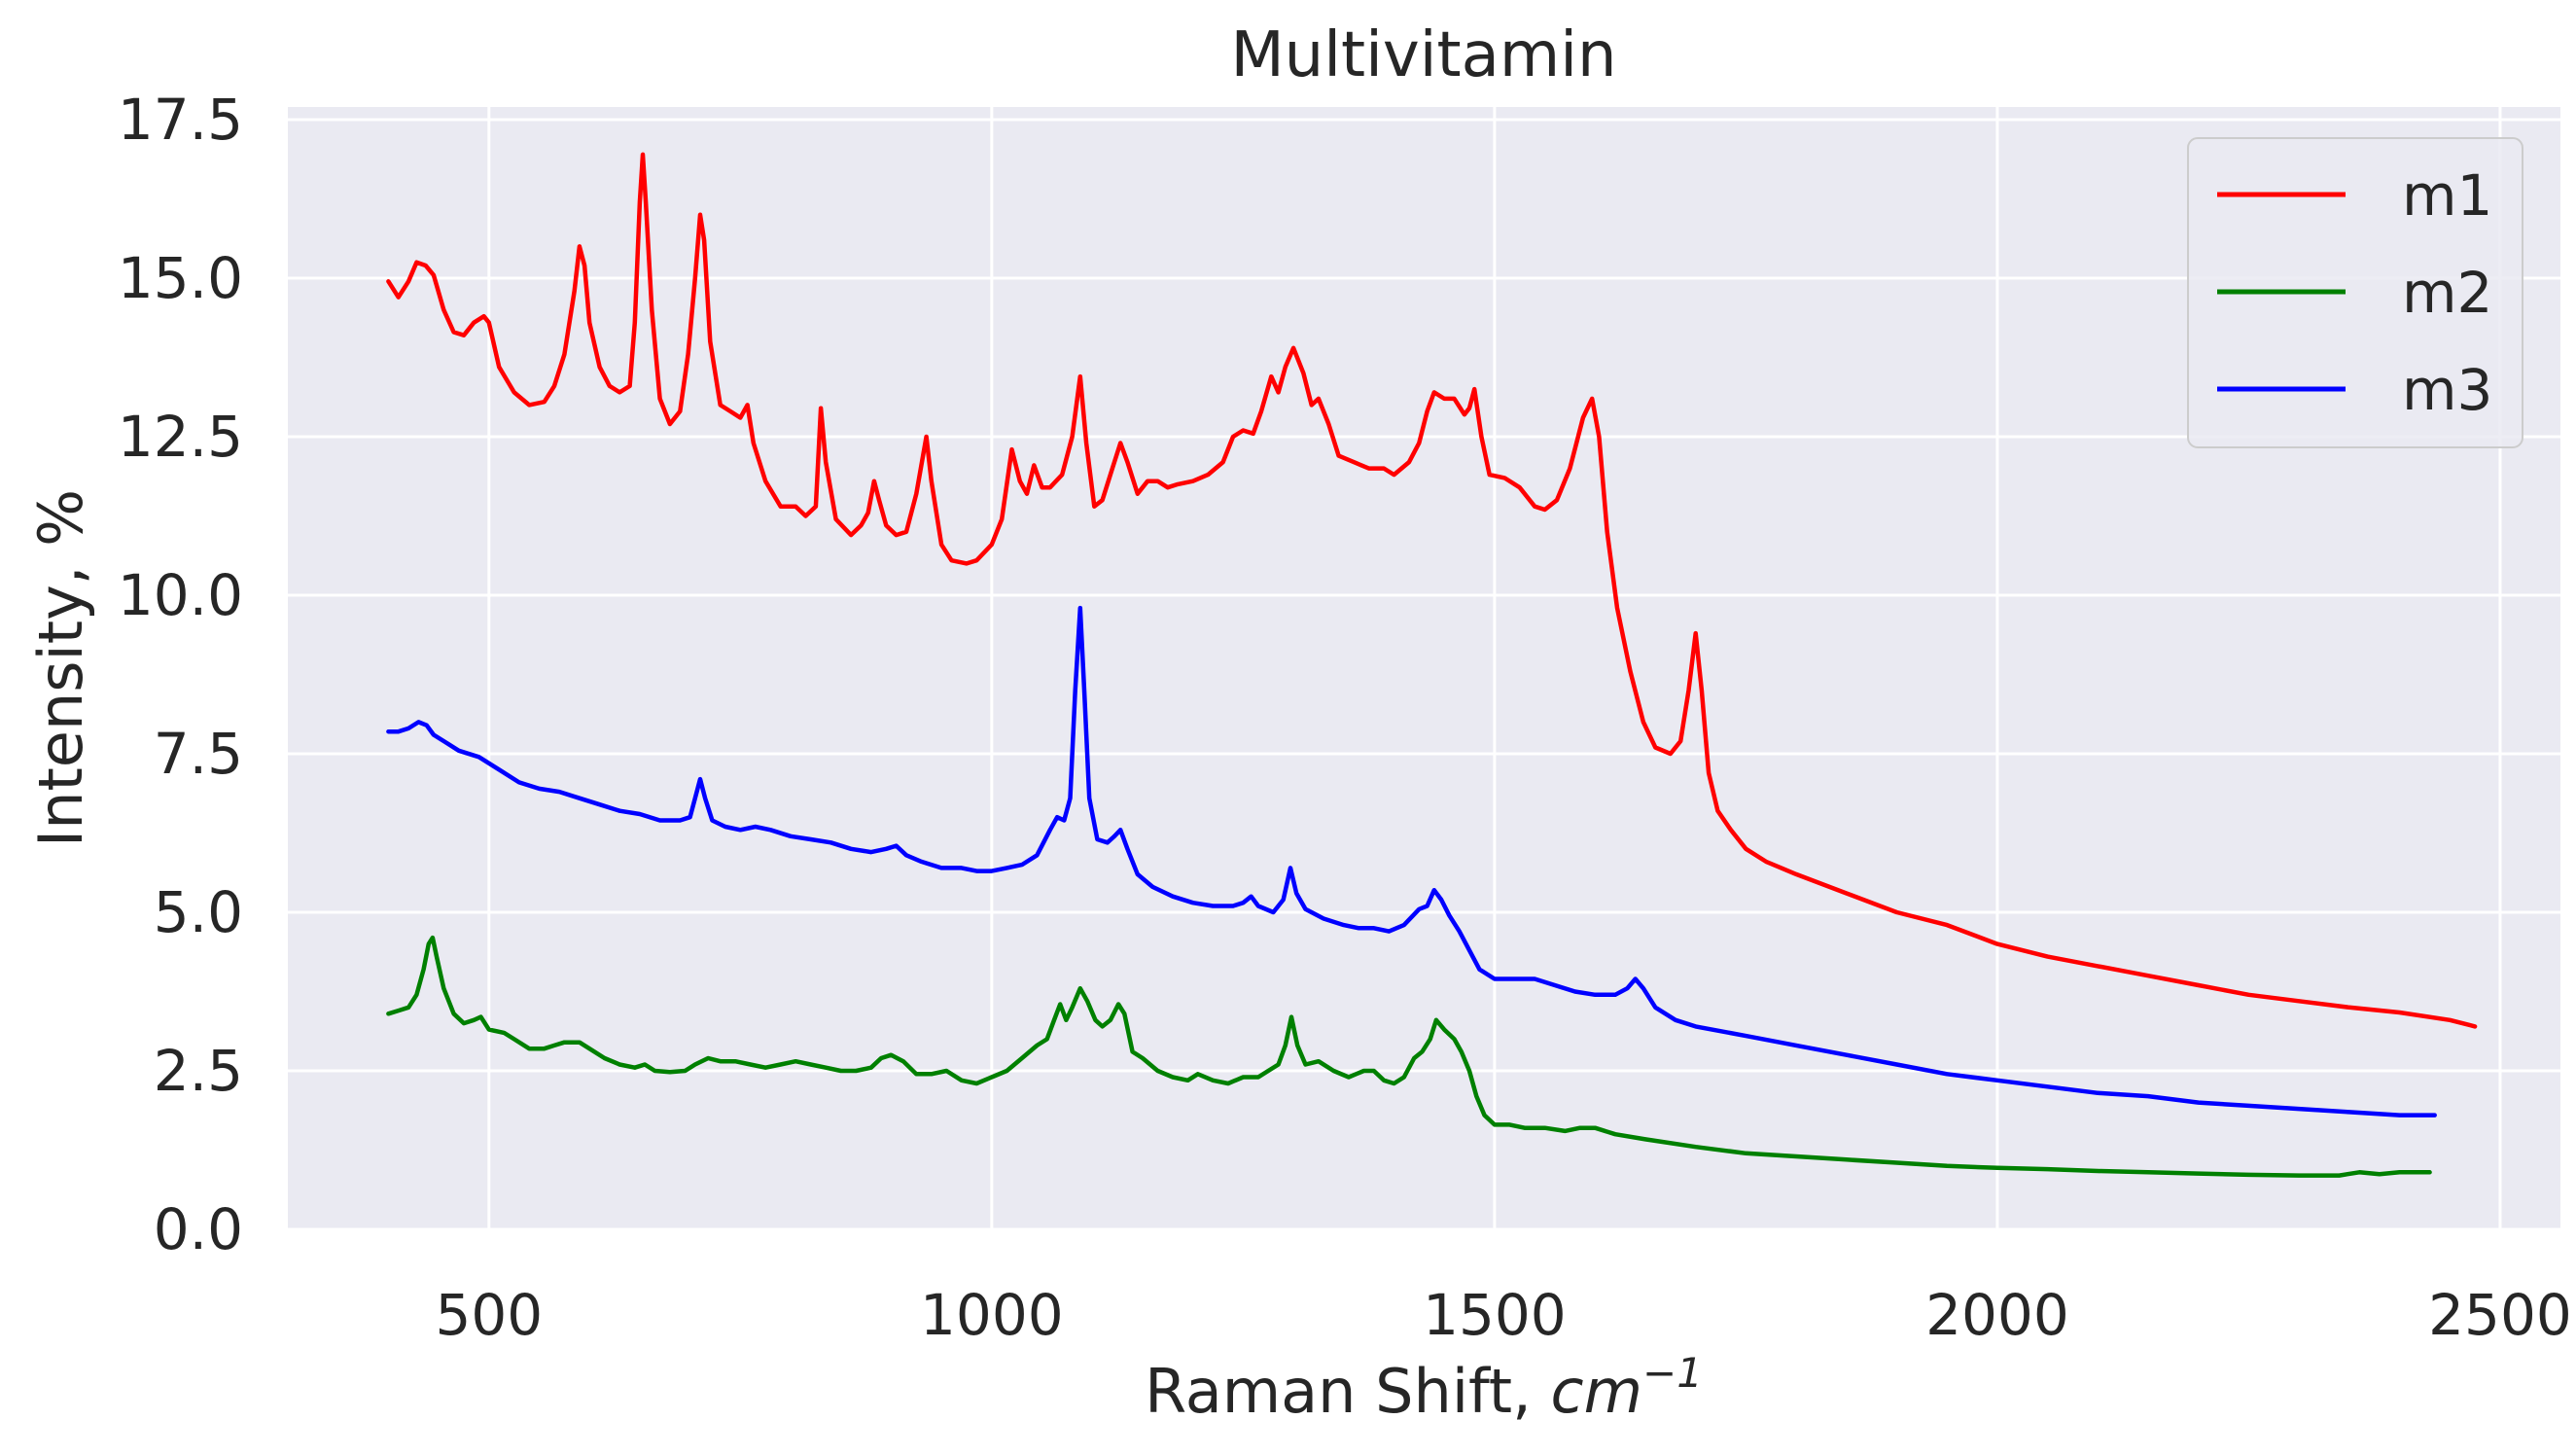 The height and width of the screenshot is (1455, 2576). What do you see at coordinates (1495, 1315) in the screenshot?
I see `x-tick-label: 1500` at bounding box center [1495, 1315].